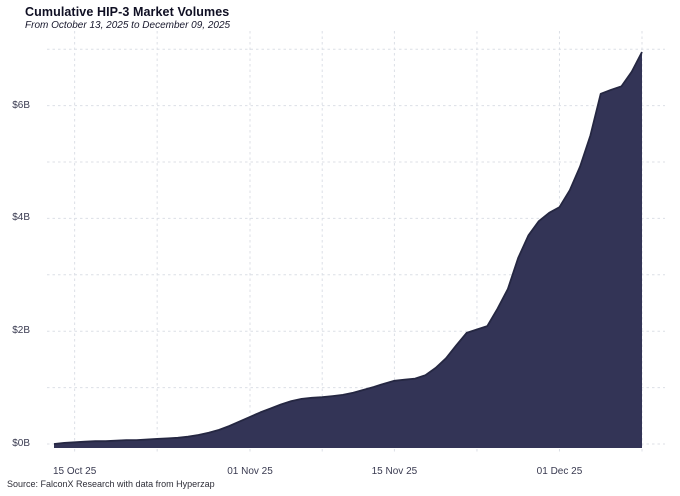  I want to click on y-tick-label: $4B, so click(21, 218).